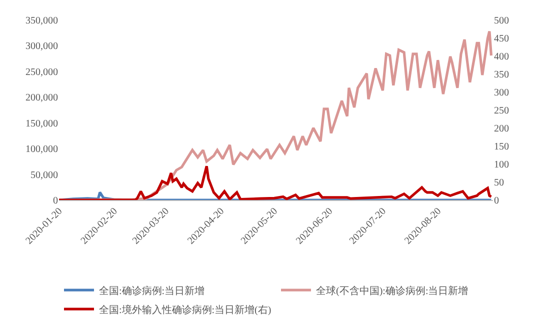 Image resolution: width=540 pixels, height=335 pixels. What do you see at coordinates (42, 72) in the screenshot?
I see `y-tick-label: 250,000` at bounding box center [42, 72].